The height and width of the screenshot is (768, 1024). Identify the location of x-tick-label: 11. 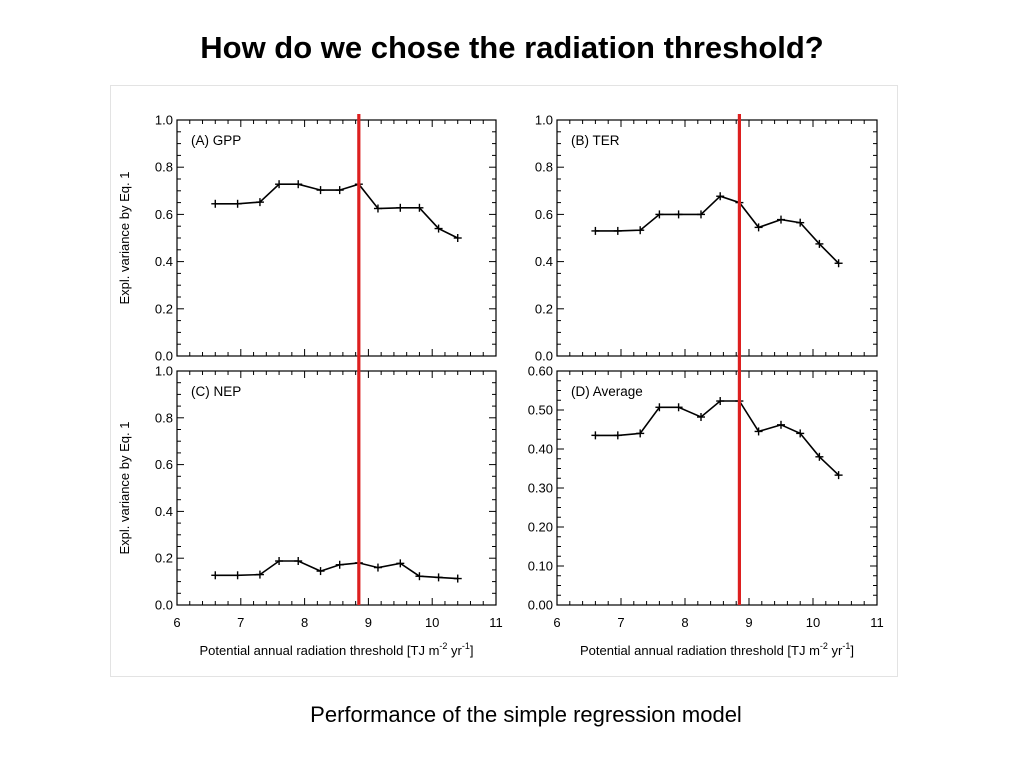
(877, 622).